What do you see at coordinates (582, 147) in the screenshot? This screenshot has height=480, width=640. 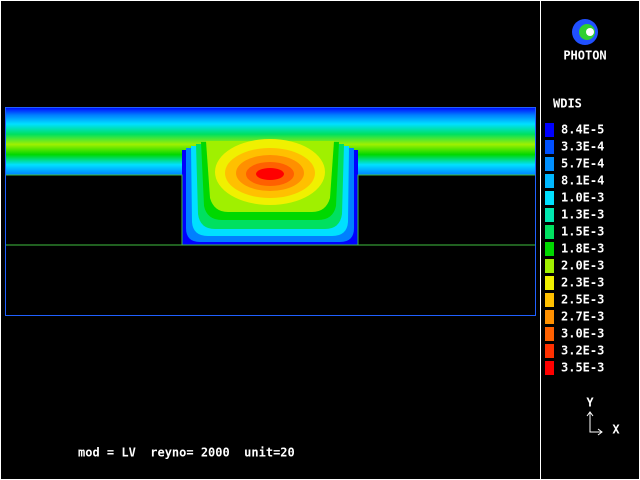 I see `legend-label: 3.3E-4` at bounding box center [582, 147].